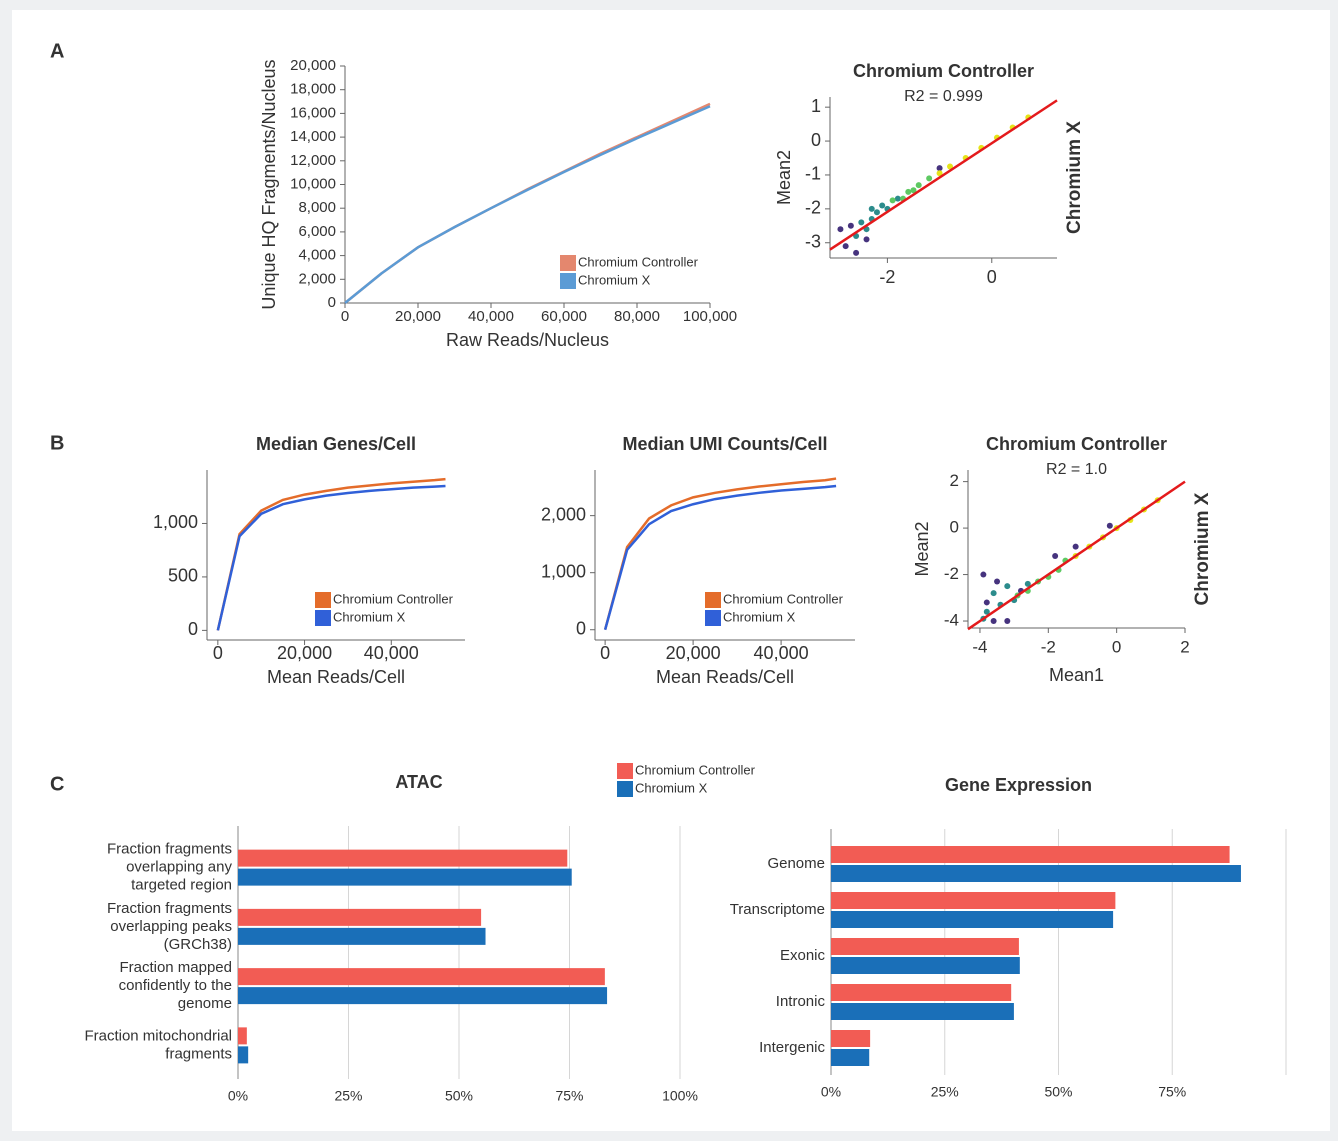  What do you see at coordinates (269, 184) in the screenshot?
I see `y-axis-label: Unique HQ Fragments/Nucleus` at bounding box center [269, 184].